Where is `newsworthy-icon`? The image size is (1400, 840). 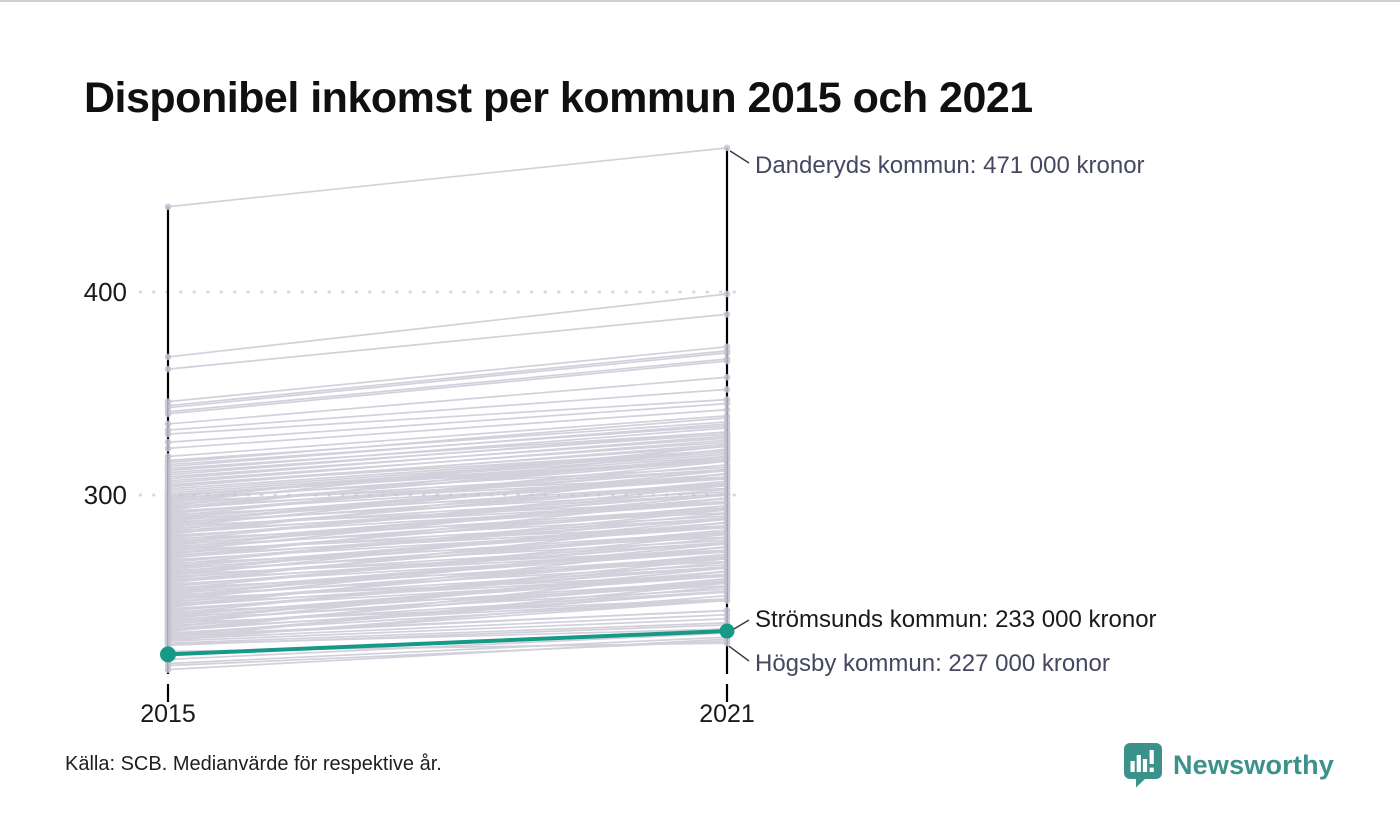
newsworthy-icon is located at coordinates (1142, 765).